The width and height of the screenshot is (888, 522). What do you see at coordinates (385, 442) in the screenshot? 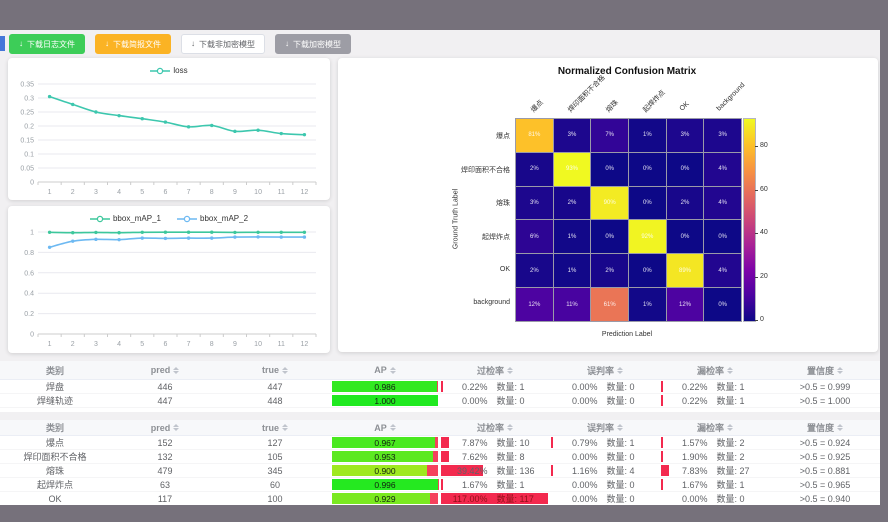
I see `ap-value: 0.967` at bounding box center [385, 442].